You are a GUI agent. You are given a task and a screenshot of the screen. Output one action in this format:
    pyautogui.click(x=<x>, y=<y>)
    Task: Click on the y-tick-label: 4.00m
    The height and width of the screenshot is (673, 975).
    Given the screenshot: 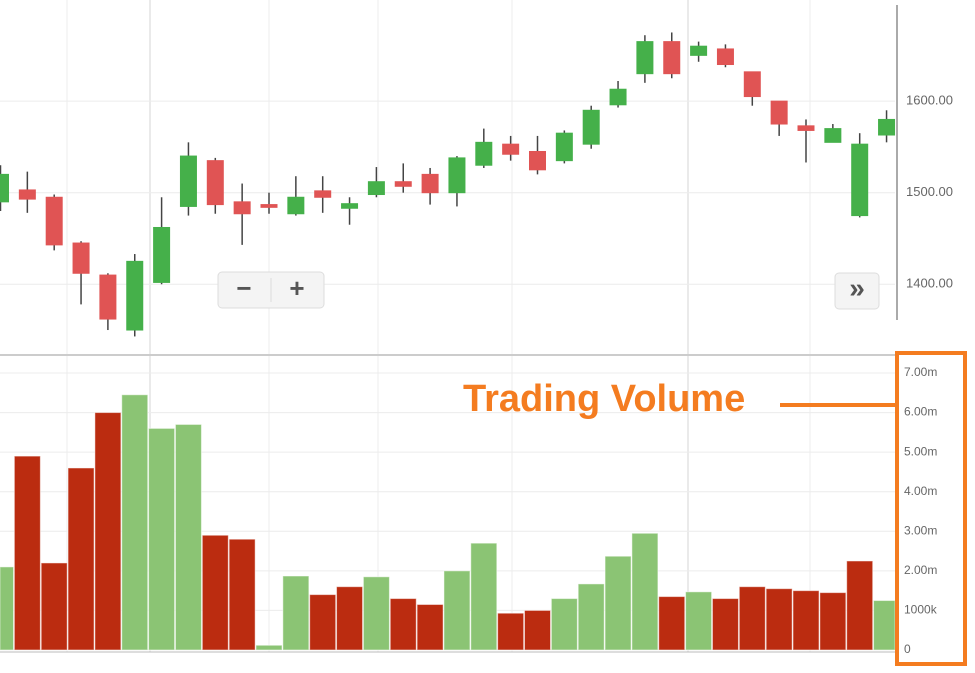 What is the action you would take?
    pyautogui.click(x=920, y=491)
    